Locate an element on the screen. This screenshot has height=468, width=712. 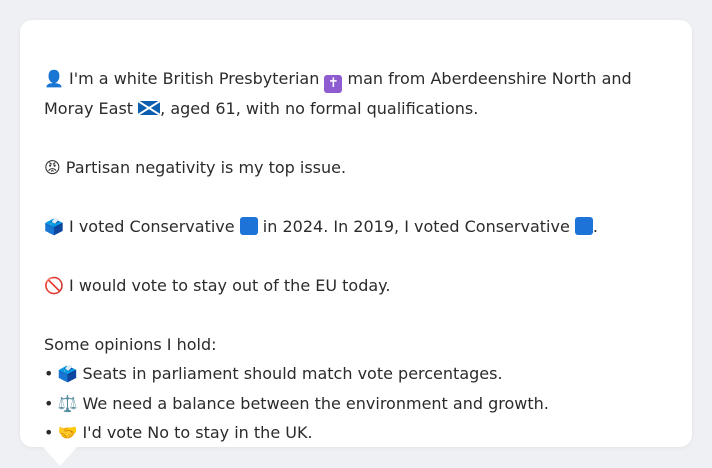
angry-face-icon: 😡 is located at coordinates (52, 167).